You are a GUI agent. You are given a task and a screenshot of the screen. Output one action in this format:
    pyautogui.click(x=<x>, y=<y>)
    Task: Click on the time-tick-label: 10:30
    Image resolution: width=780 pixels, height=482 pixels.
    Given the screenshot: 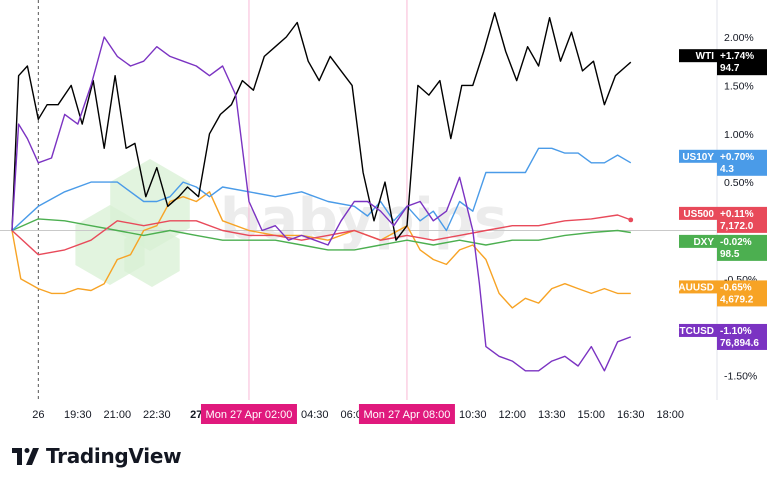 What is the action you would take?
    pyautogui.click(x=473, y=415)
    